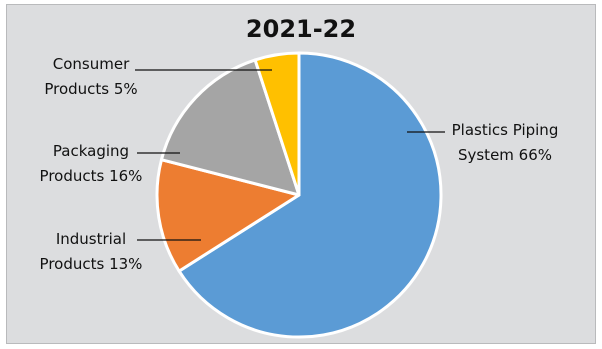  I want to click on data-label: Packaging Products 16%, so click(91, 163).